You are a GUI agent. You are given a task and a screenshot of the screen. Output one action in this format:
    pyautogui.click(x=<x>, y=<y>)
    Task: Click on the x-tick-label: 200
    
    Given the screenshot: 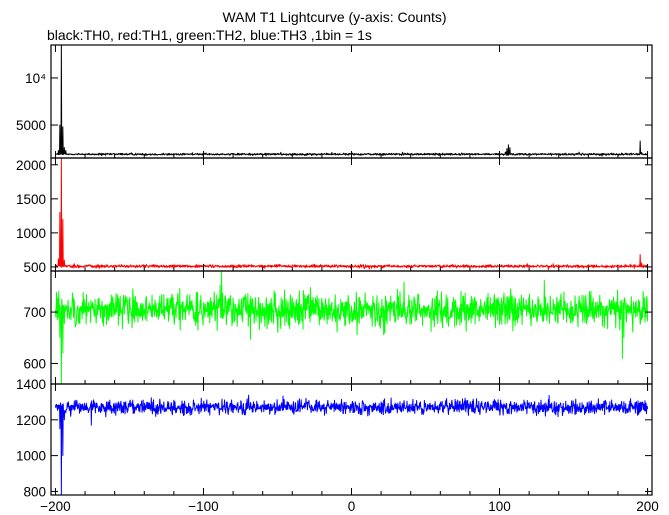 What is the action you would take?
    pyautogui.click(x=647, y=506)
    